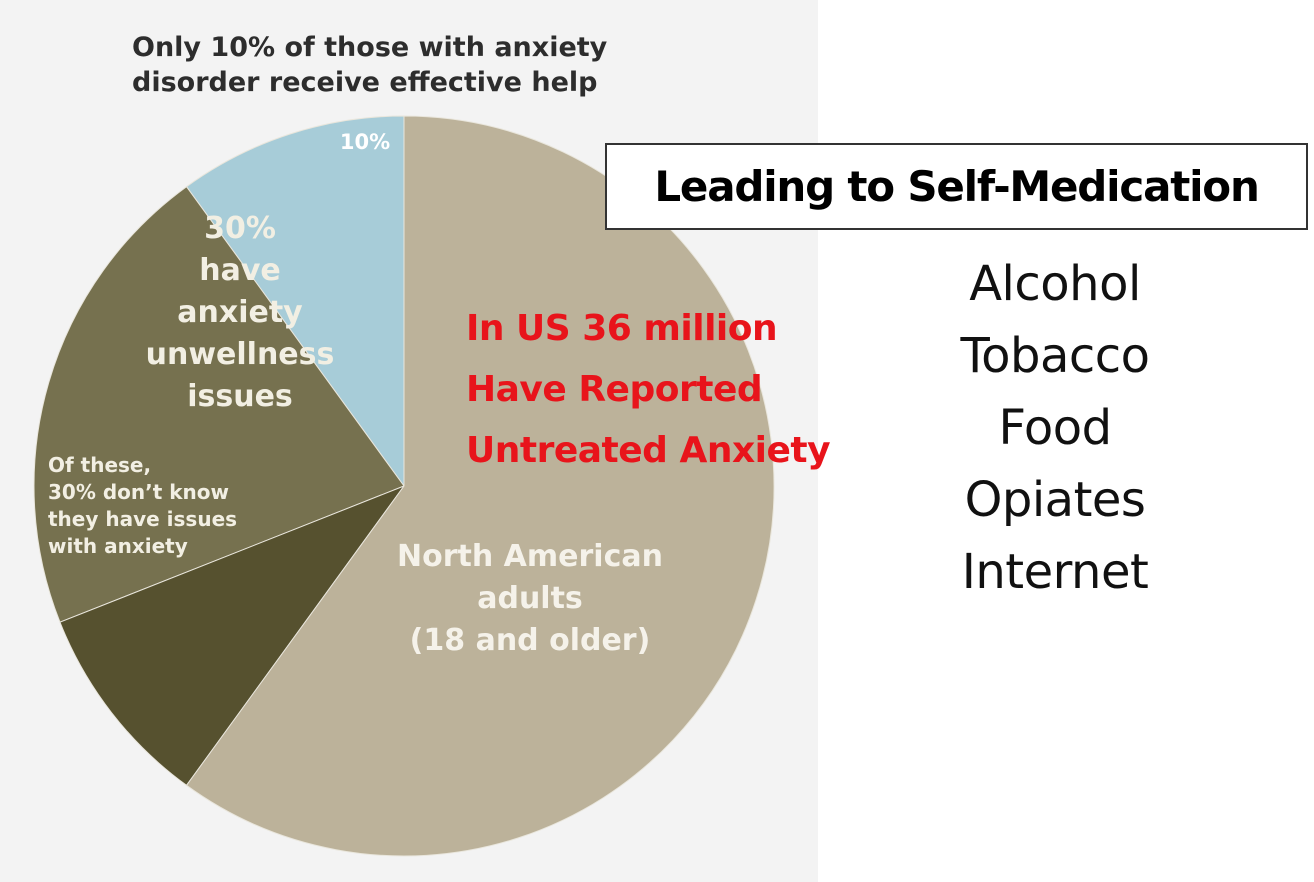  Describe the element at coordinates (139, 492) in the screenshot. I see `slice-label-line: 30% don’t know` at that location.